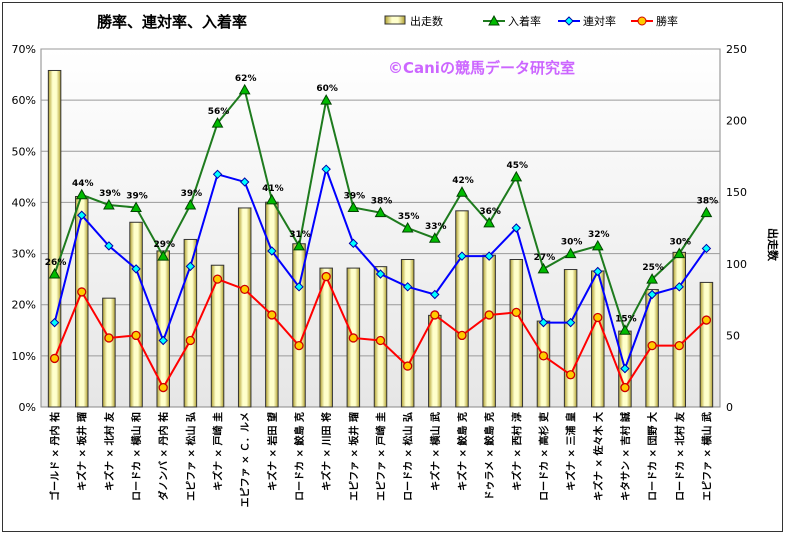 The height and width of the screenshot is (534, 785). I want to click on legend-marker, so click(494, 20).